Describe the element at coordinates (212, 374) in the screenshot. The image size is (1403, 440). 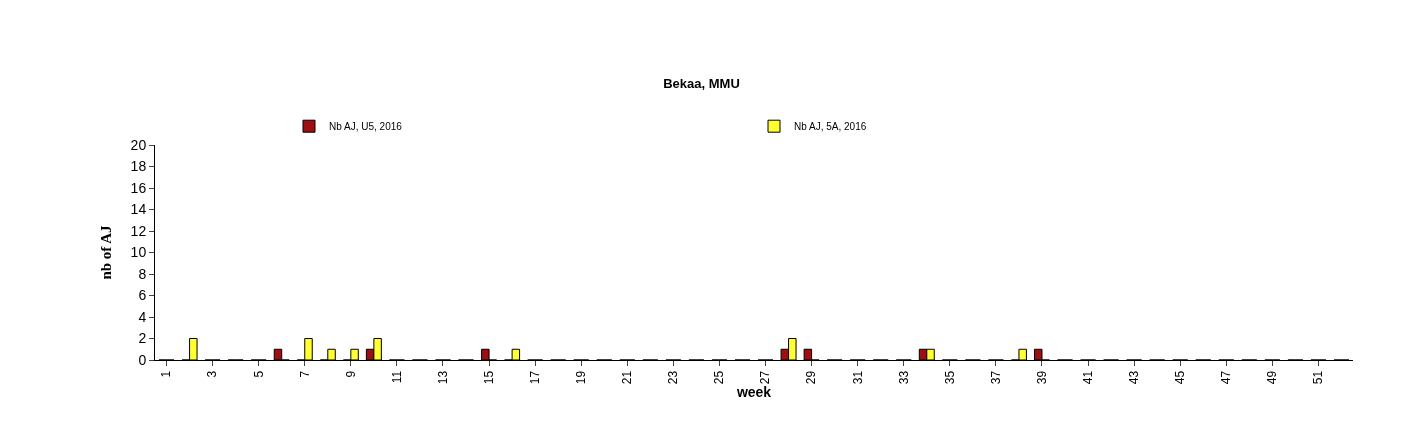
I see `x-tick-label: 3` at that location.